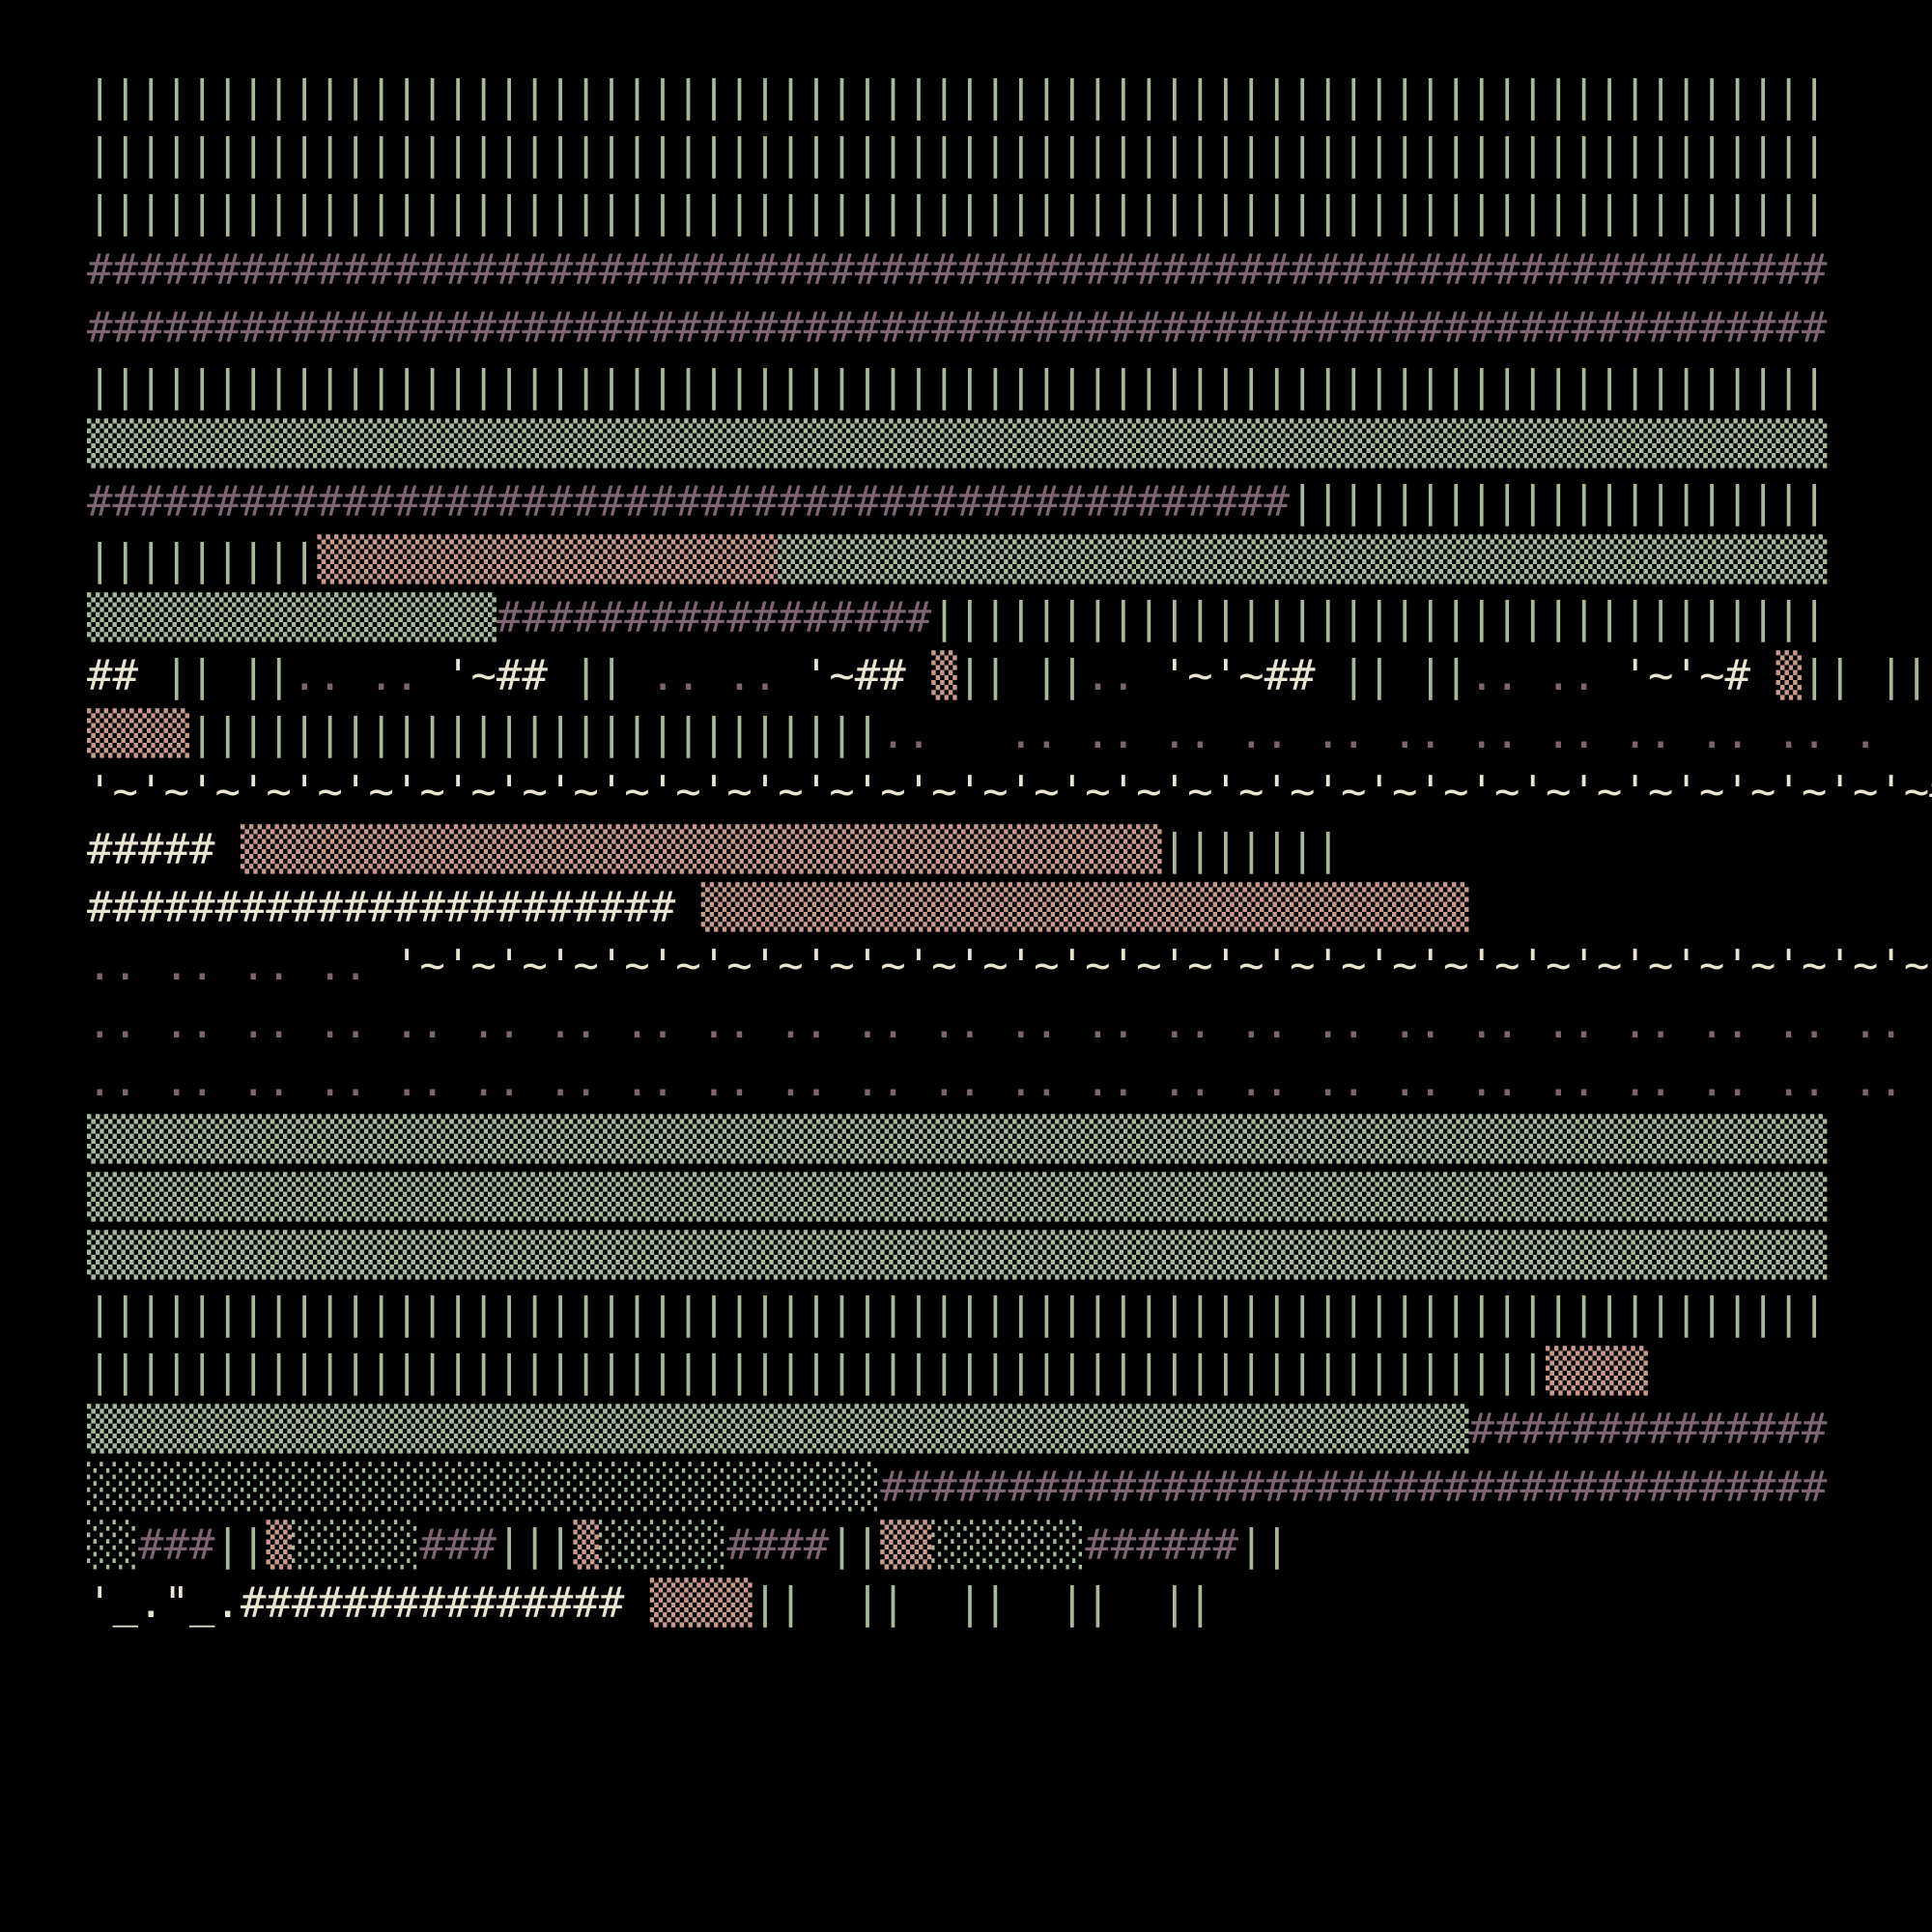  Describe the element at coordinates (548, 559) in the screenshot. I see `art-segment-salmon: ▒▒▒▒▒▒▒▒▒▒▒▒▒▒▒▒▒▒` at that location.